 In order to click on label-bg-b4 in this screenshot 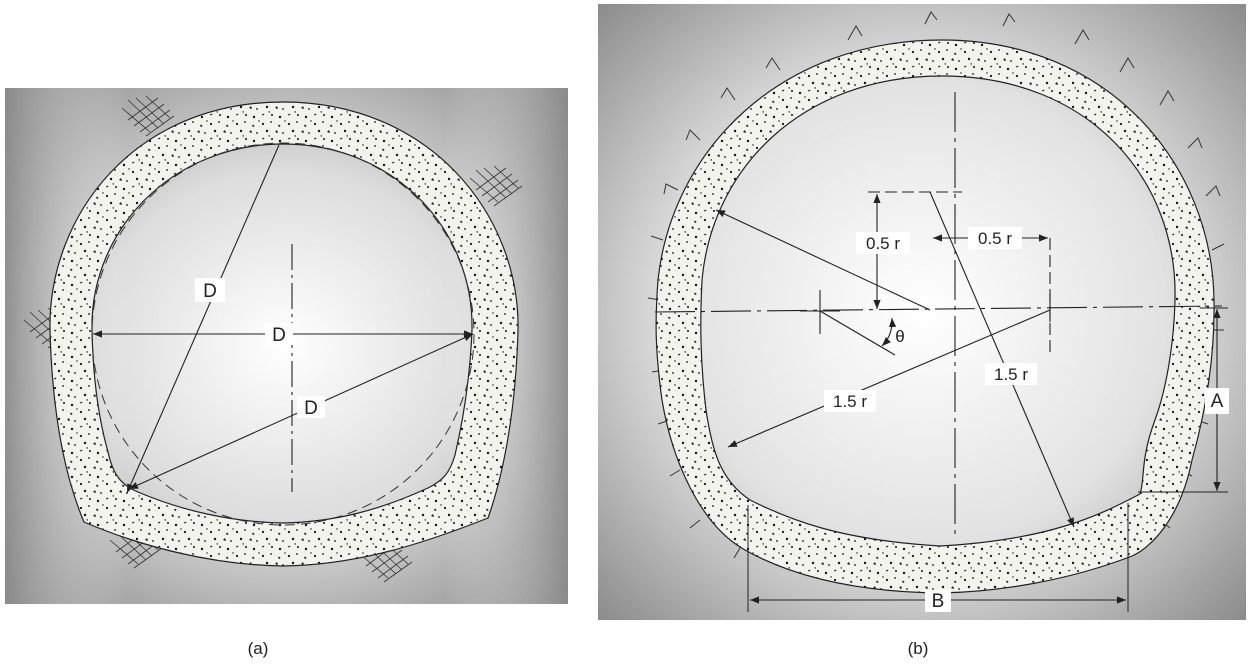, I will do `click(1011, 374)`.